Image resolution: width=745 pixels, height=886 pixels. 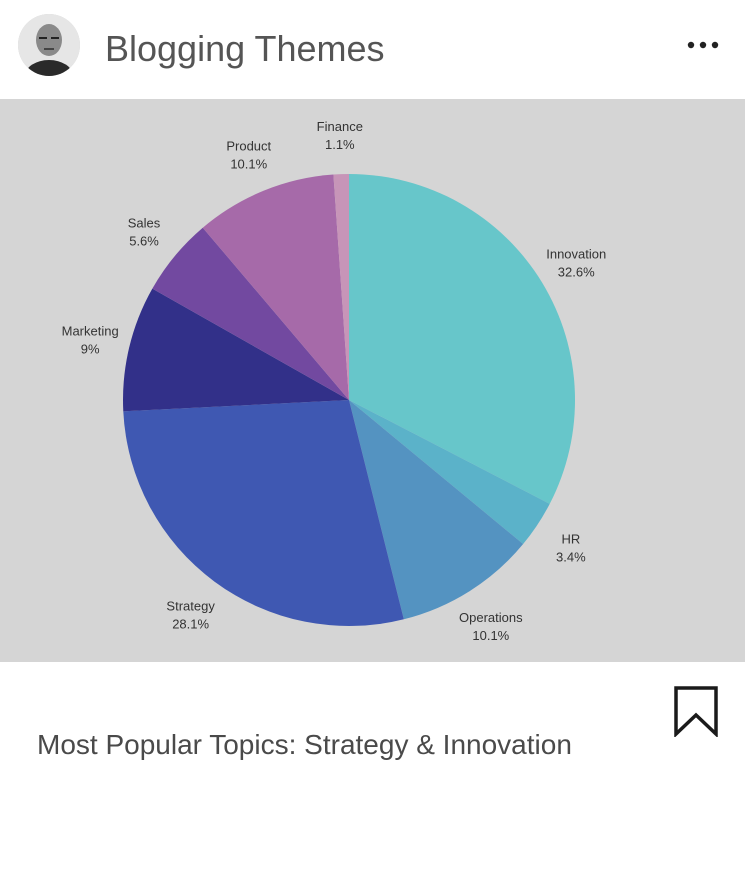 I want to click on slice-label-operations: Operations, so click(x=491, y=617).